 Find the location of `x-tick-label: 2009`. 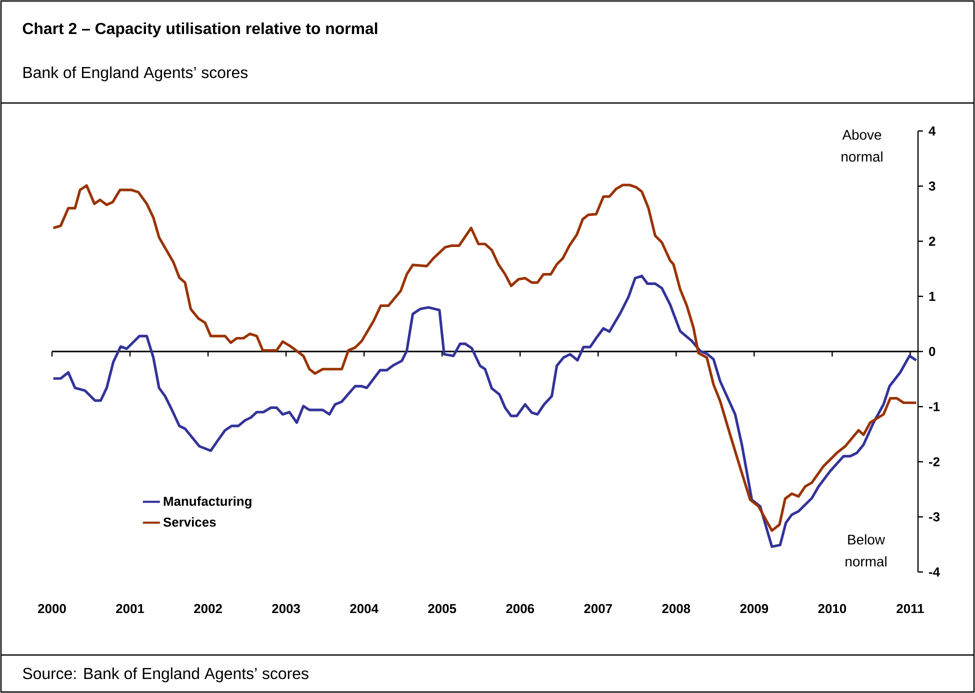

x-tick-label: 2009 is located at coordinates (754, 609).